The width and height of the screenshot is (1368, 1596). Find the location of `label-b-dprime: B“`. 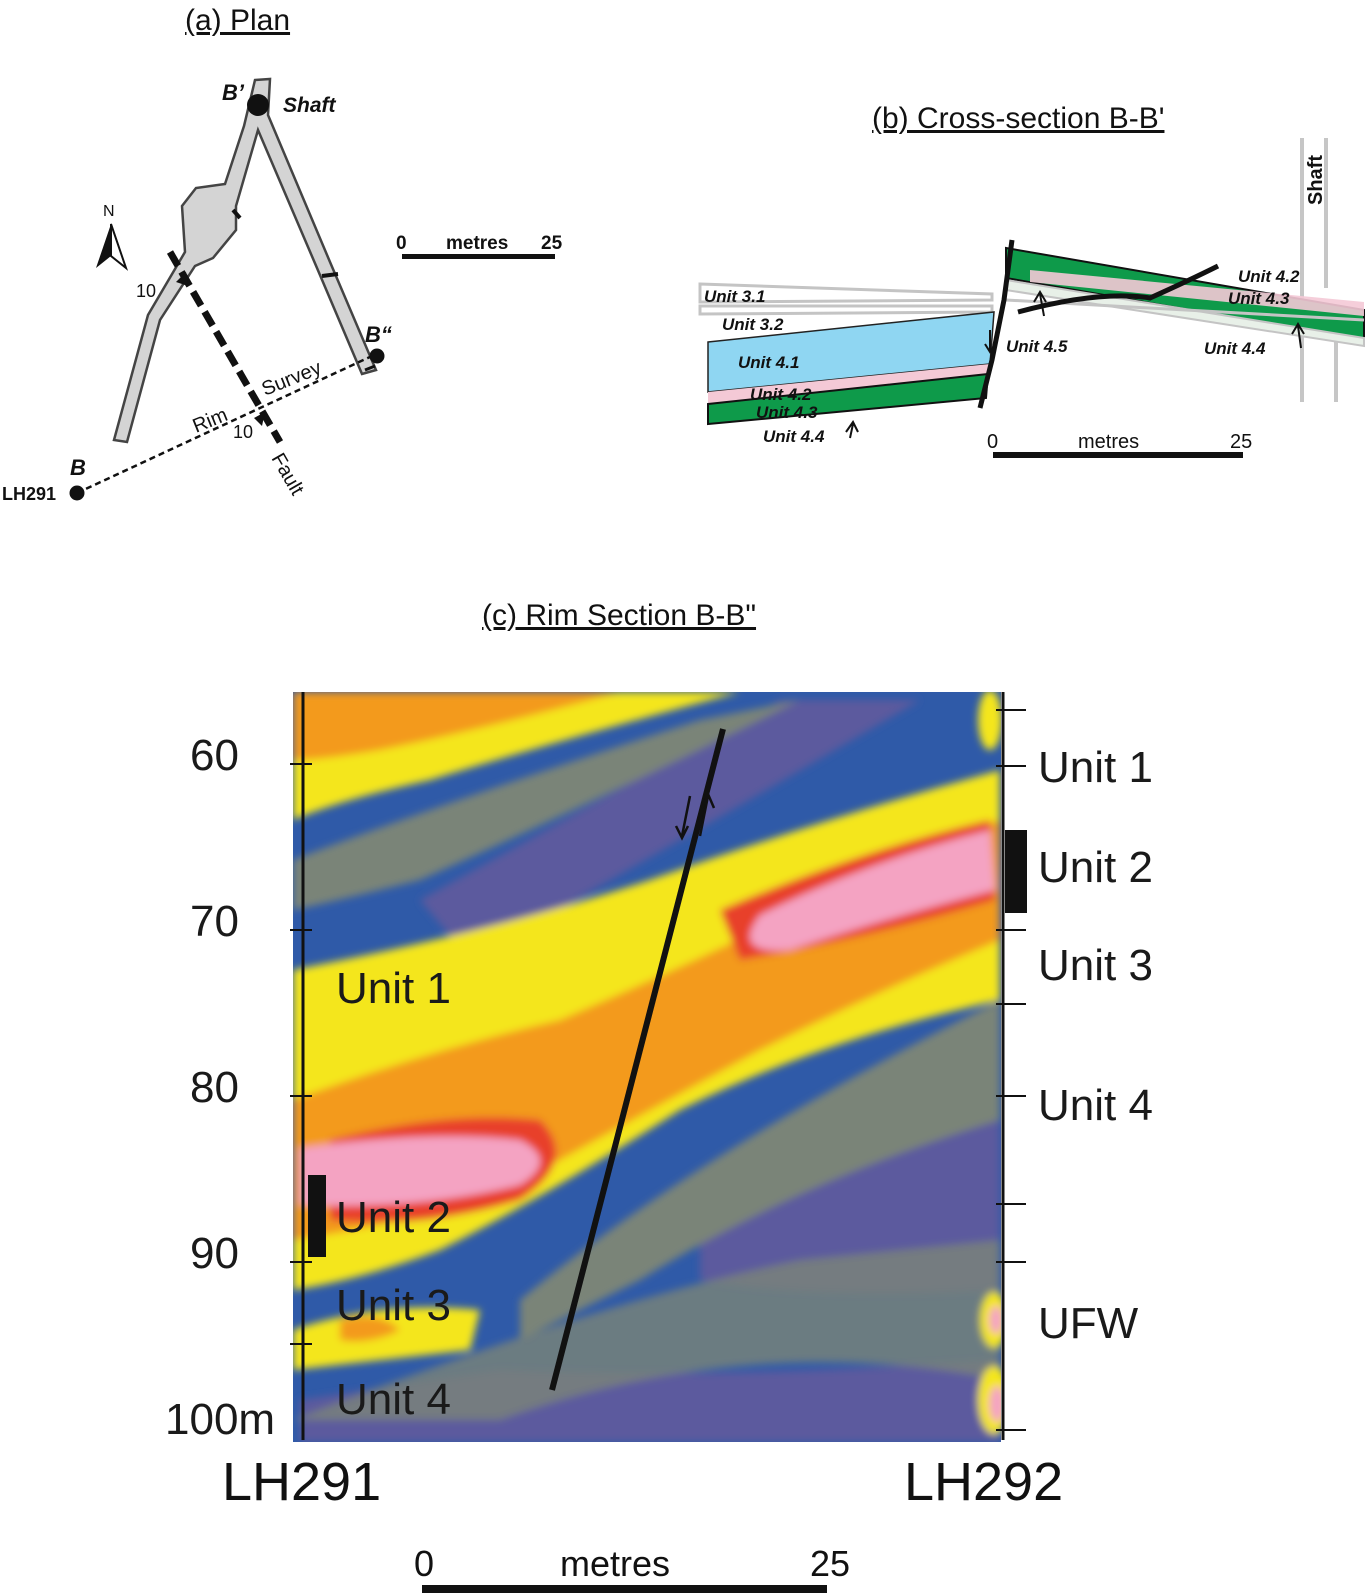

label-b-dprime: B“ is located at coordinates (378, 334).